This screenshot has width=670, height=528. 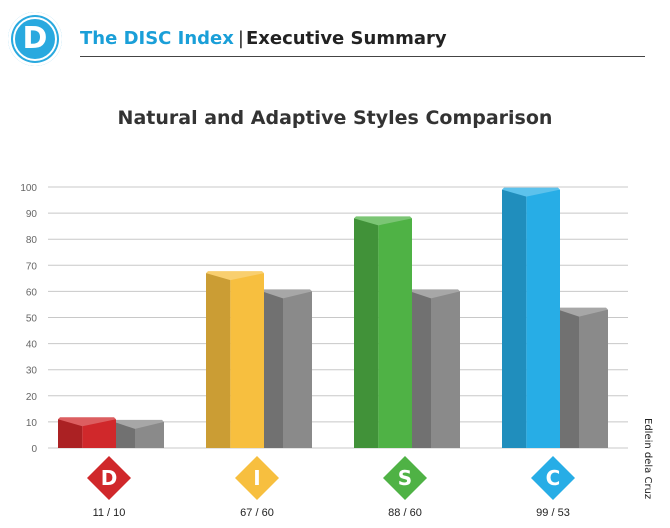 What do you see at coordinates (32, 319) in the screenshot?
I see `y-tick-label: 50` at bounding box center [32, 319].